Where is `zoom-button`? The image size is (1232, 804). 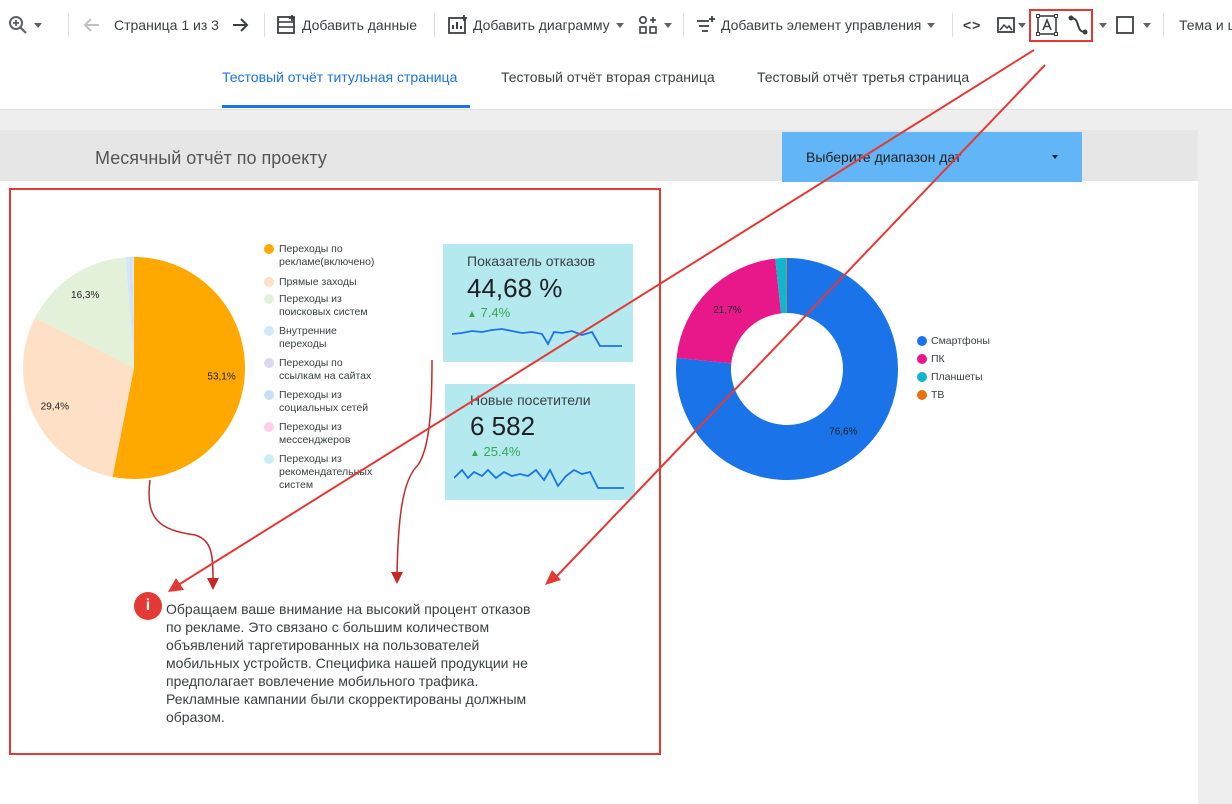 zoom-button is located at coordinates (25, 25).